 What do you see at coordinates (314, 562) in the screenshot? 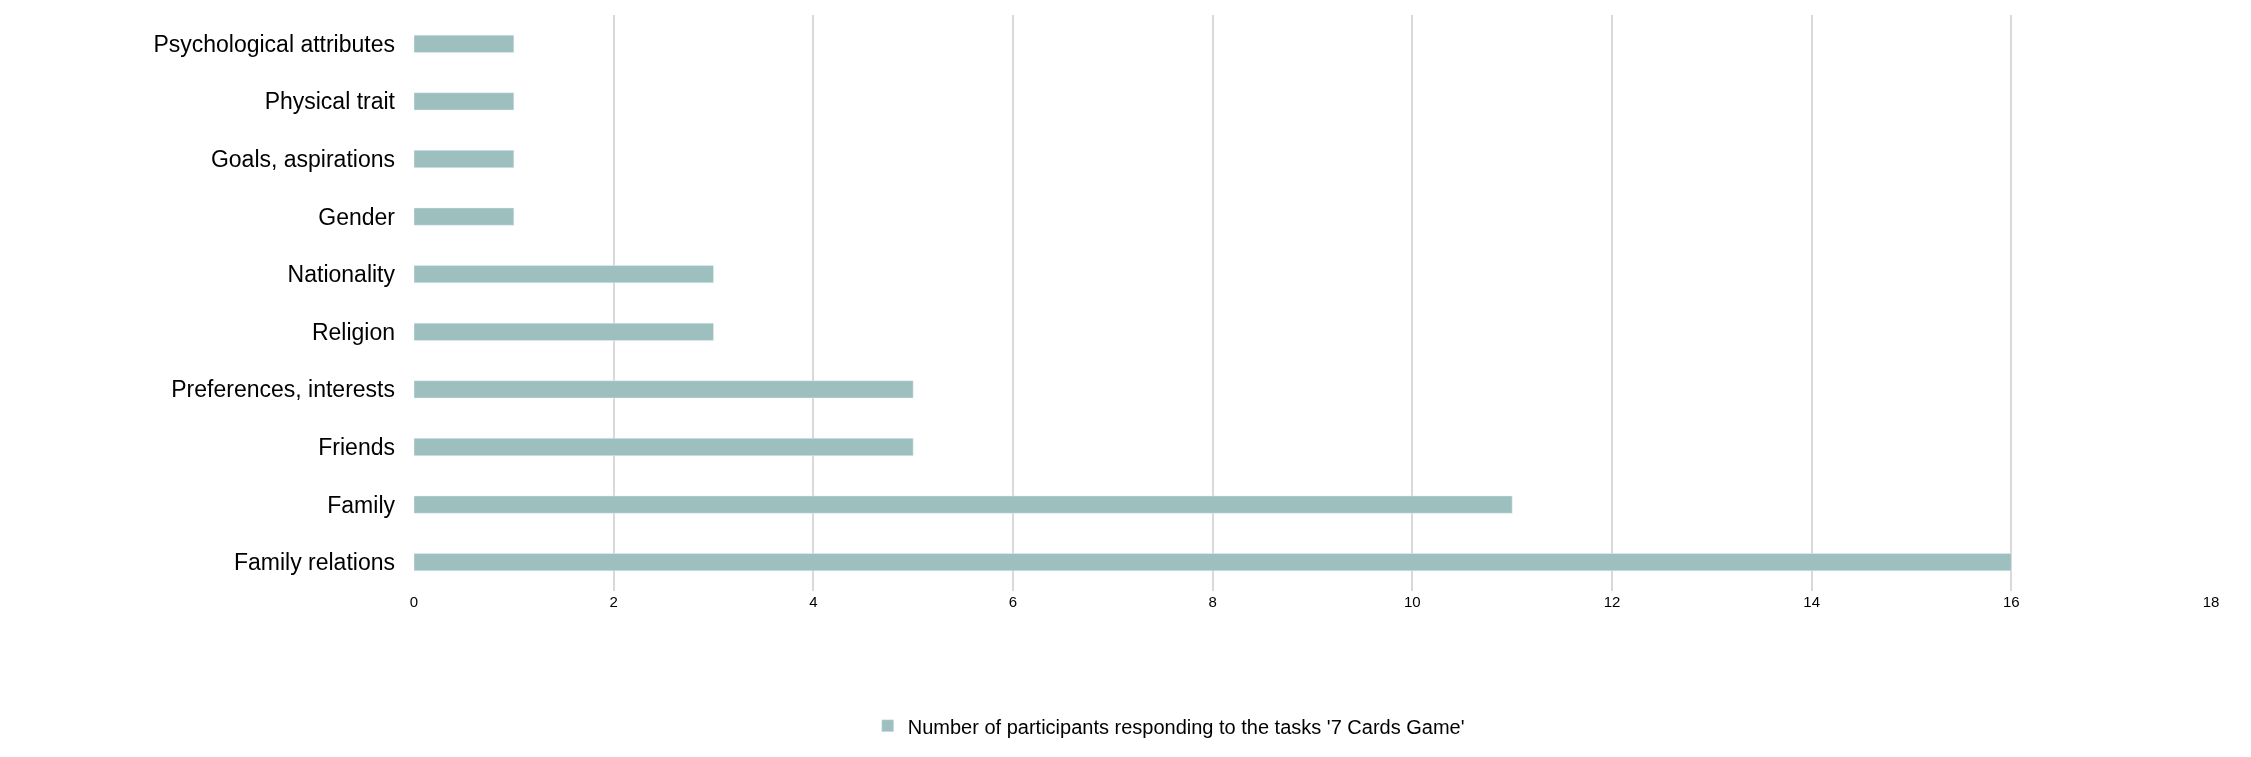
I see `y-tick-label: Family relations` at bounding box center [314, 562].